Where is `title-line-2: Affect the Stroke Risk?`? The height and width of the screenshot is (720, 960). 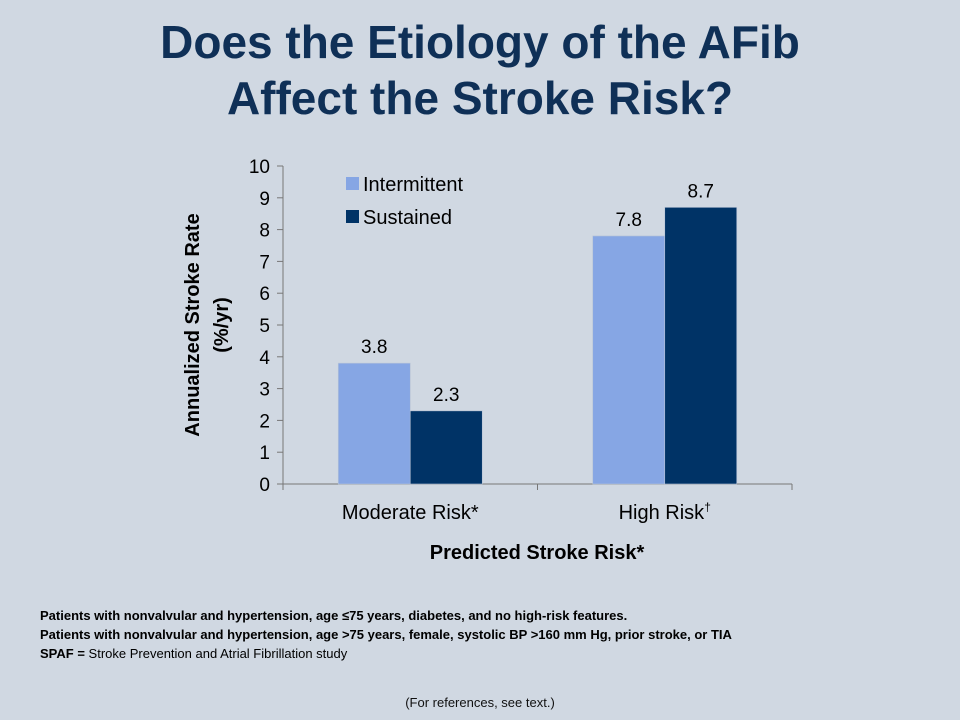 title-line-2: Affect the Stroke Risk? is located at coordinates (480, 98).